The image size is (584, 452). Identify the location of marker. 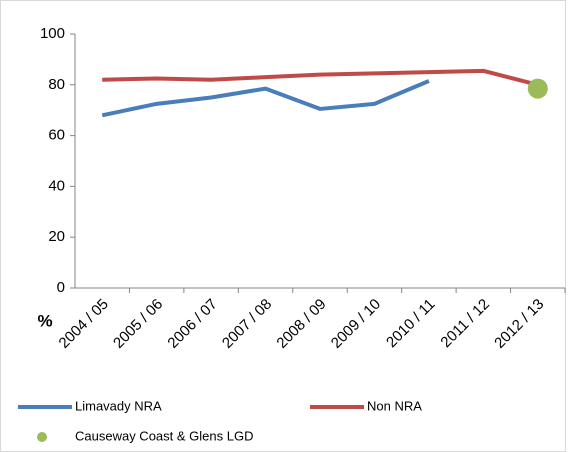
(537, 88).